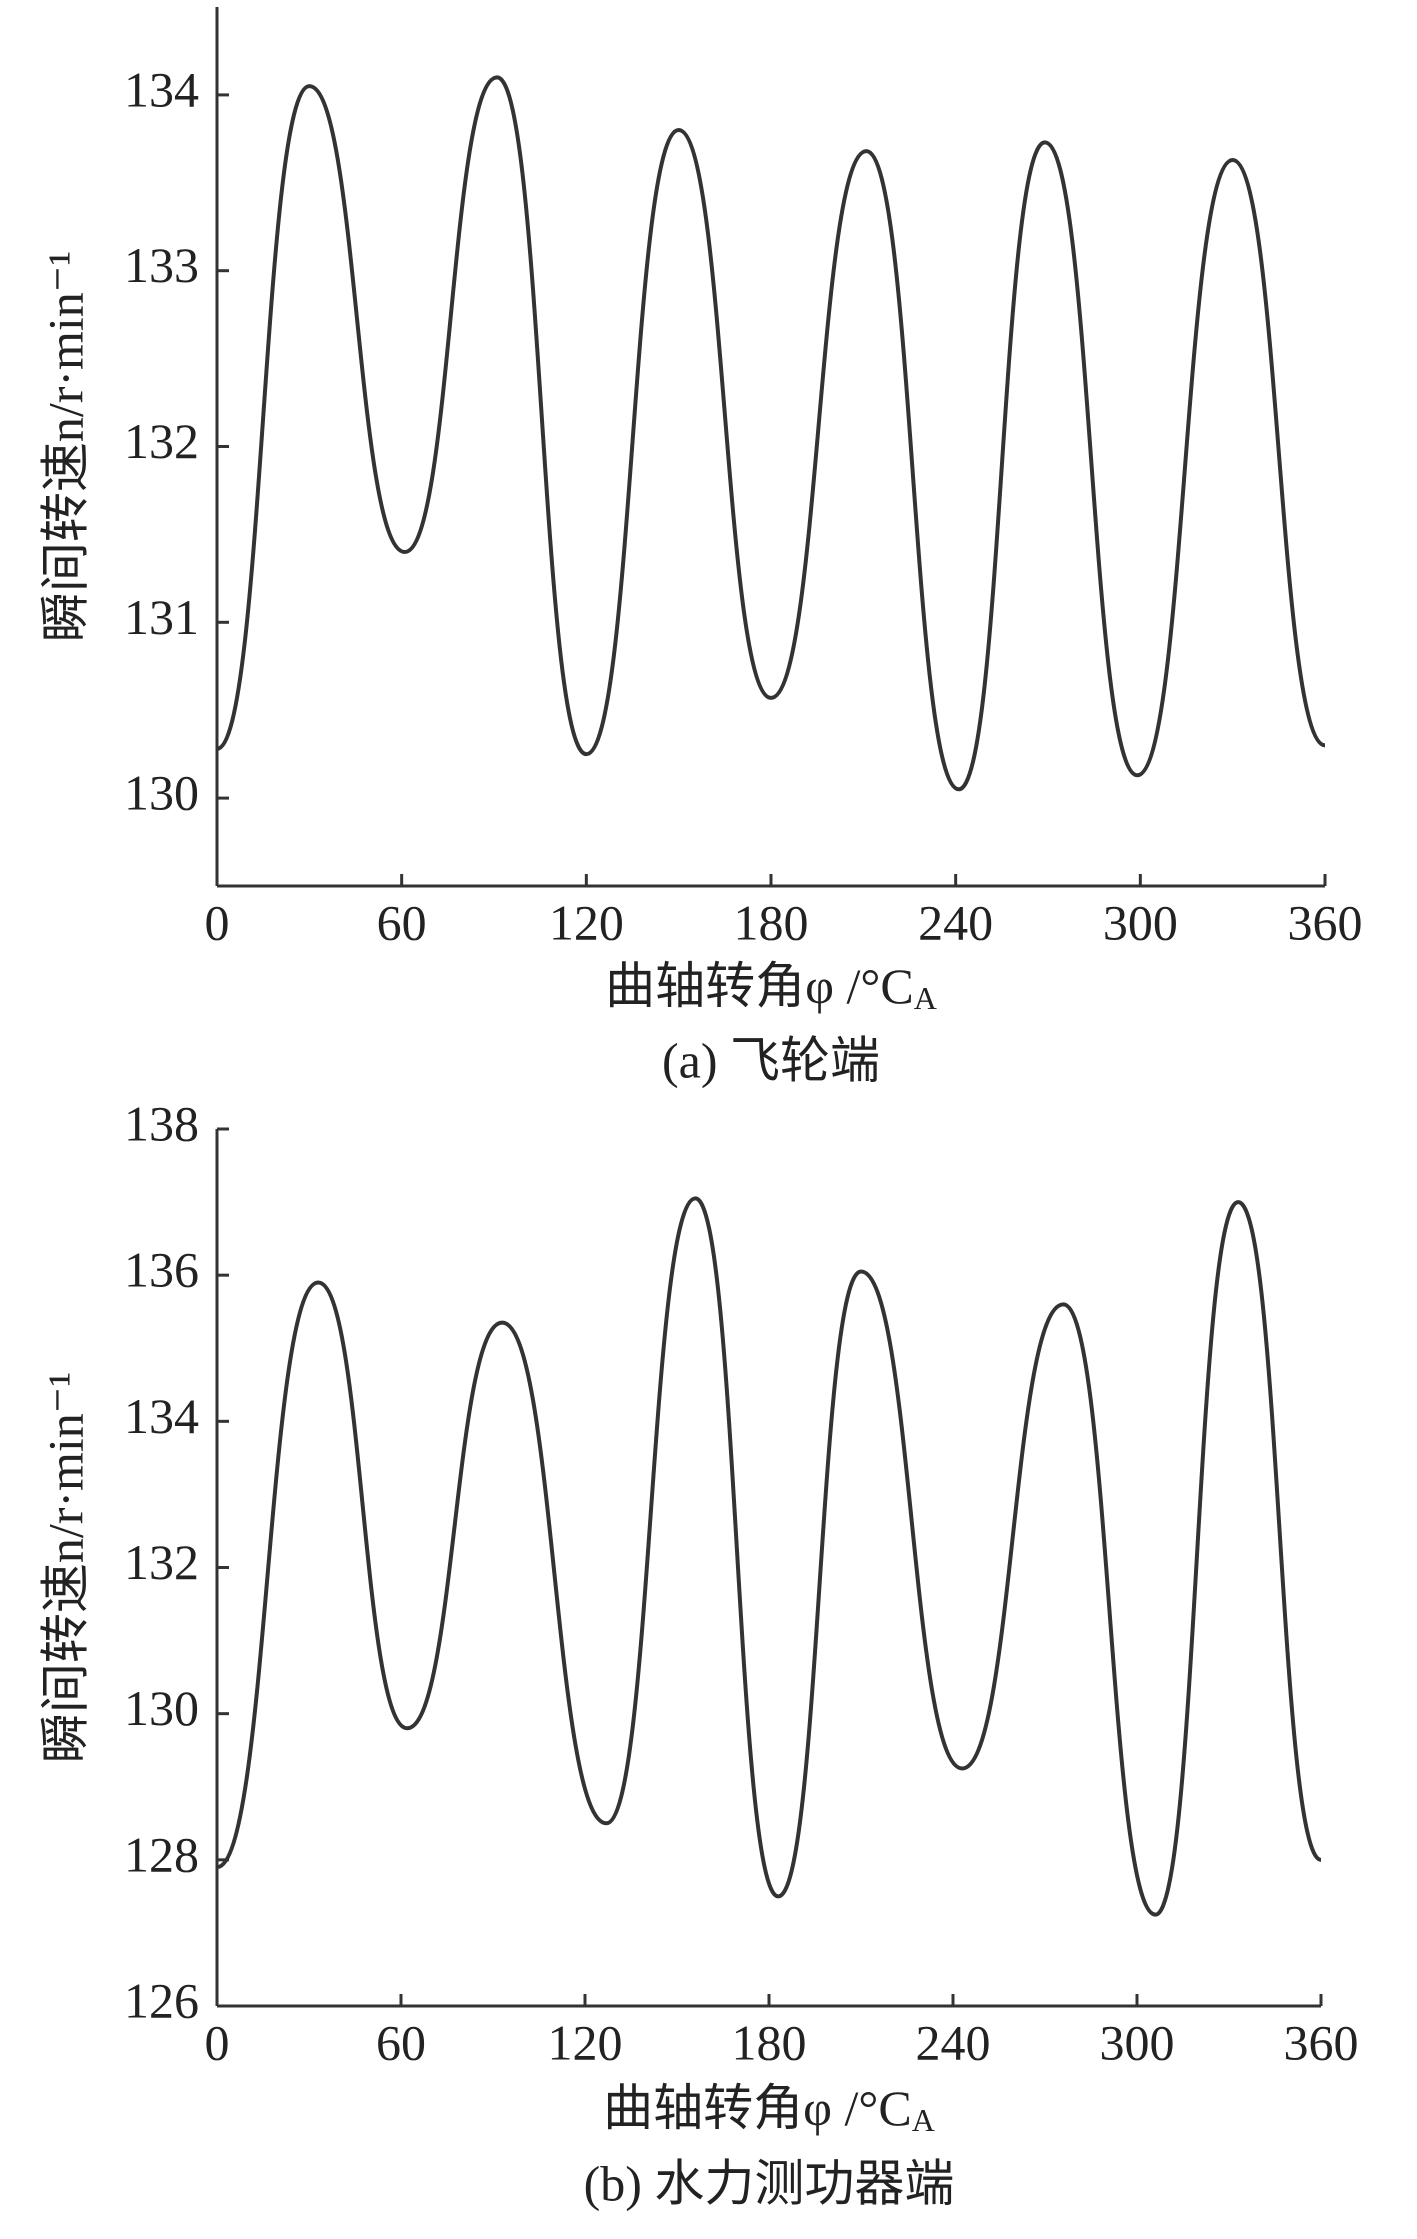 The width and height of the screenshot is (1417, 2239). Describe the element at coordinates (771, 1060) in the screenshot. I see `caption: (a) 飞轮端` at that location.